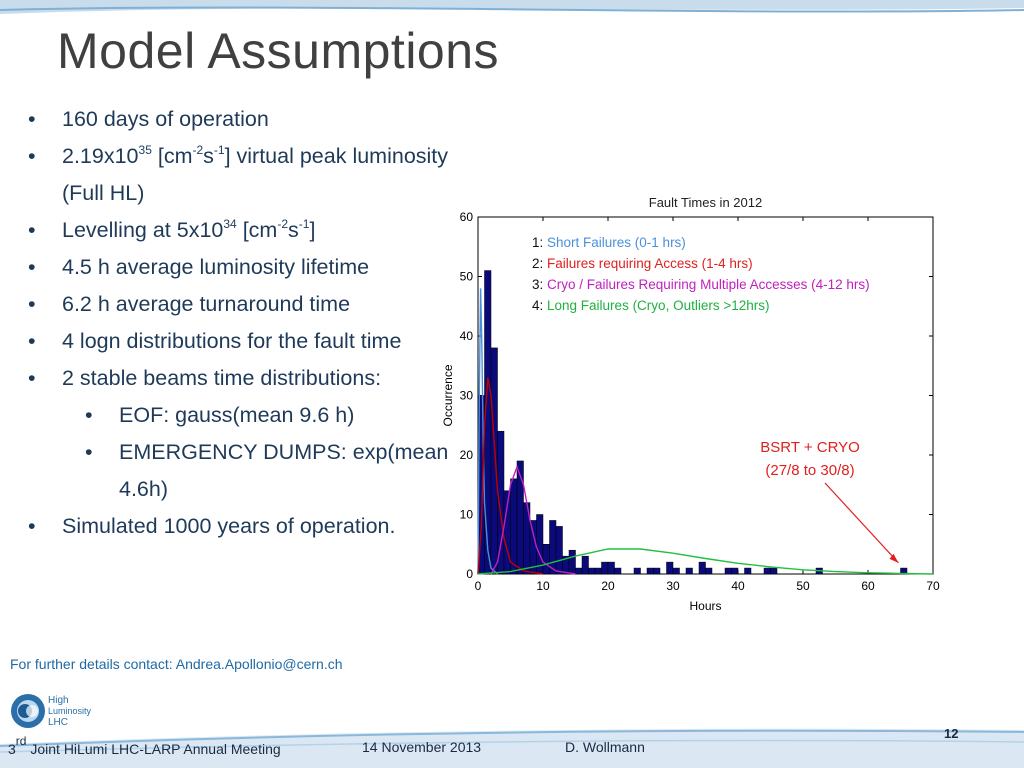 The width and height of the screenshot is (1024, 768). Describe the element at coordinates (933, 586) in the screenshot. I see `x-tick-label: 70` at that location.